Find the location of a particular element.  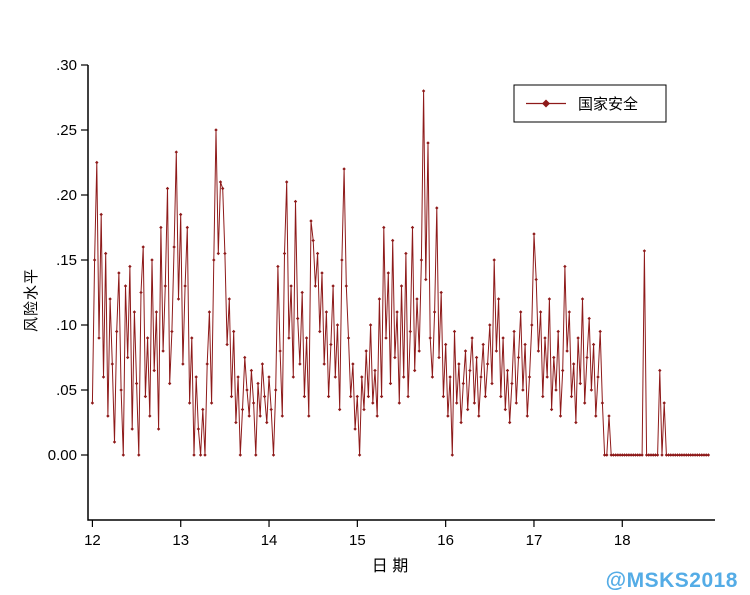

y-tick-label: .20 is located at coordinates (66, 195).